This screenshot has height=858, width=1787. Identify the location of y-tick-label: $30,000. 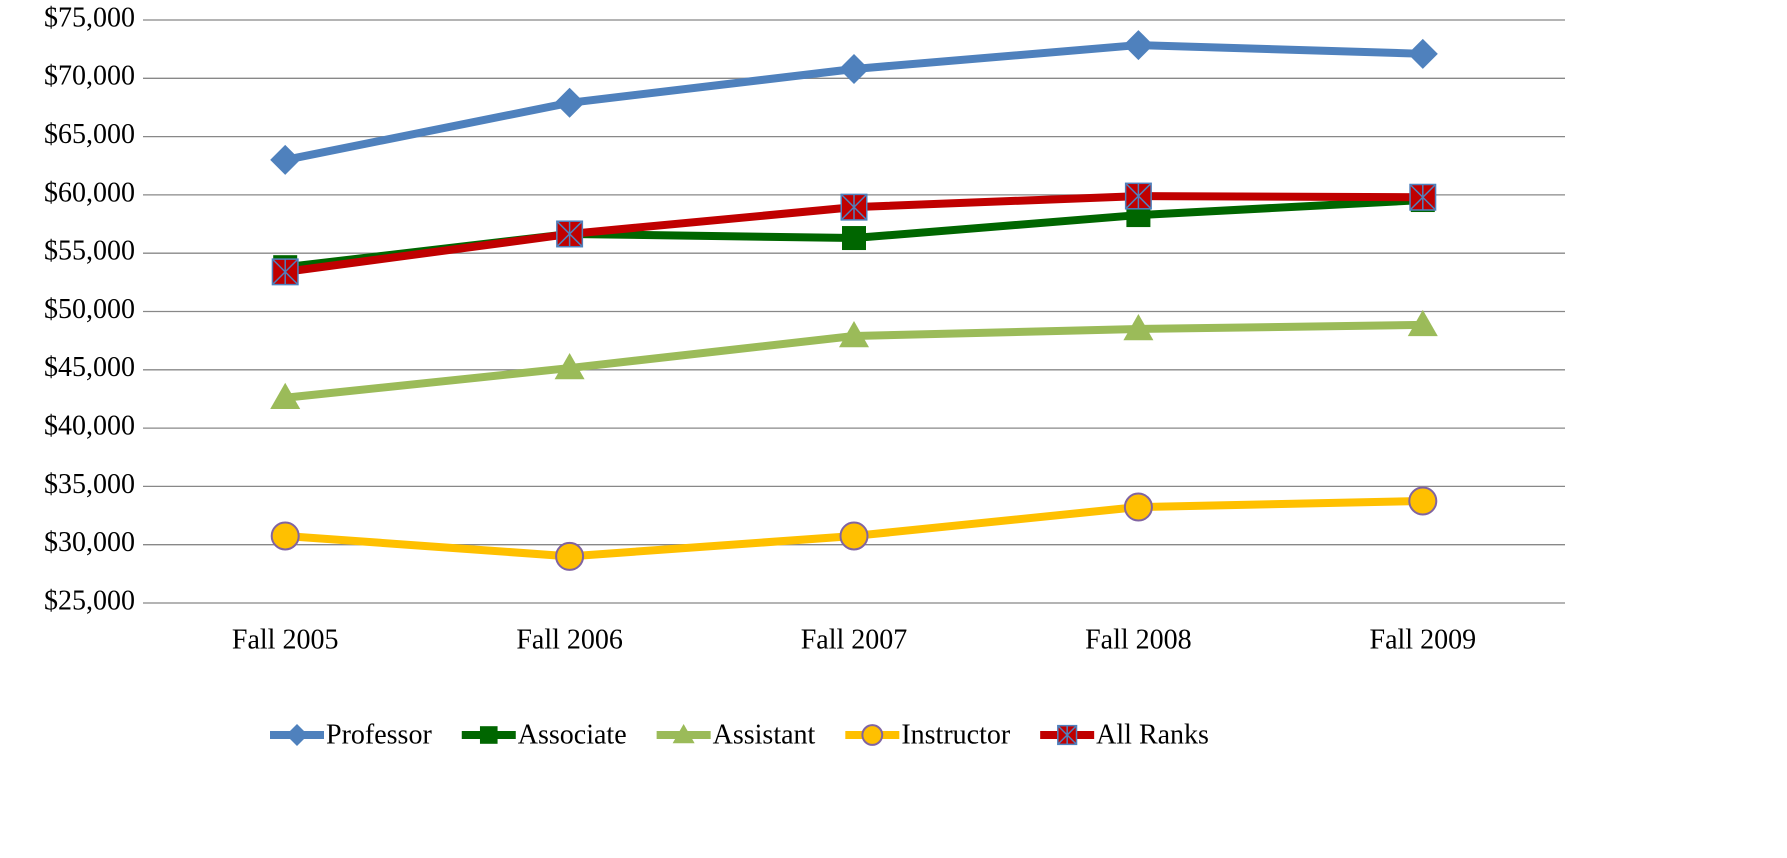
(89, 542).